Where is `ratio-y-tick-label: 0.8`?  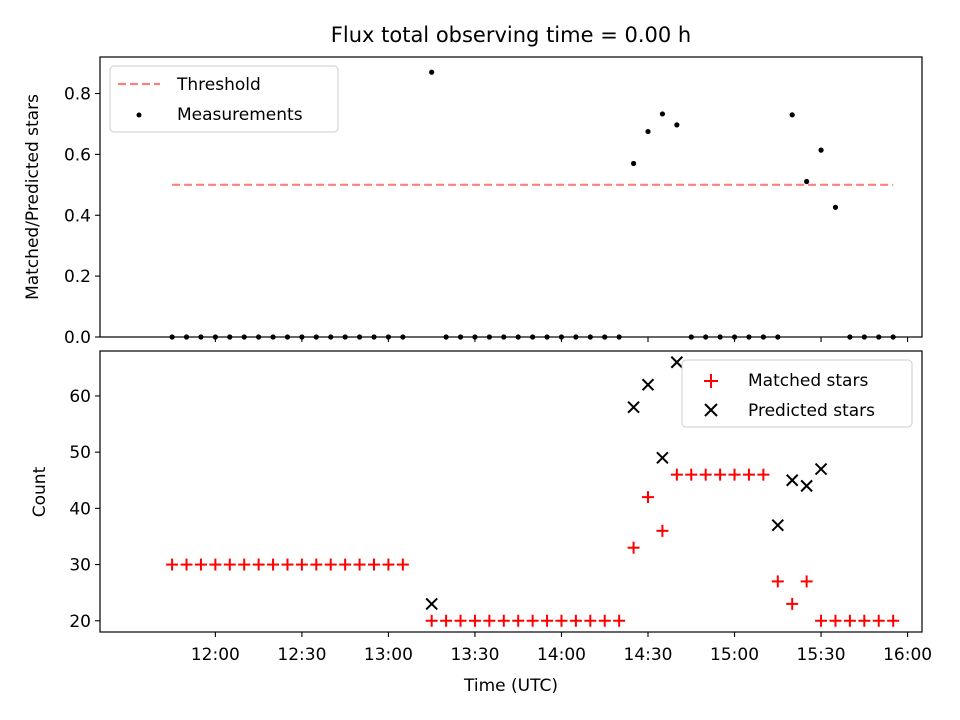 ratio-y-tick-label: 0.8 is located at coordinates (77, 95).